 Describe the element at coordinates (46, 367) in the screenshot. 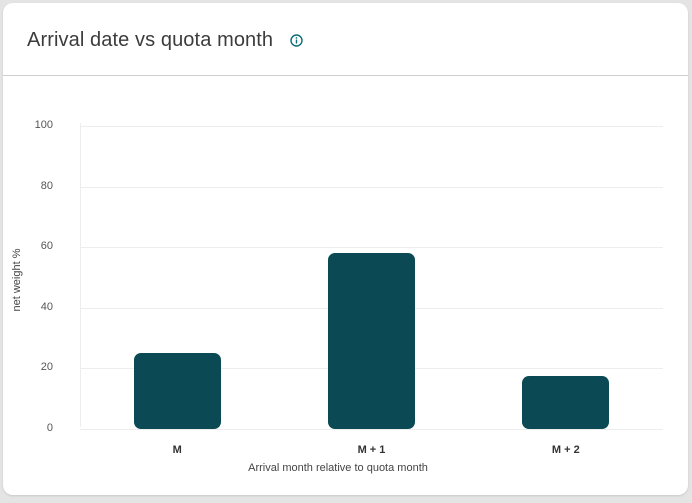

I see `y-tick-label: 20` at that location.